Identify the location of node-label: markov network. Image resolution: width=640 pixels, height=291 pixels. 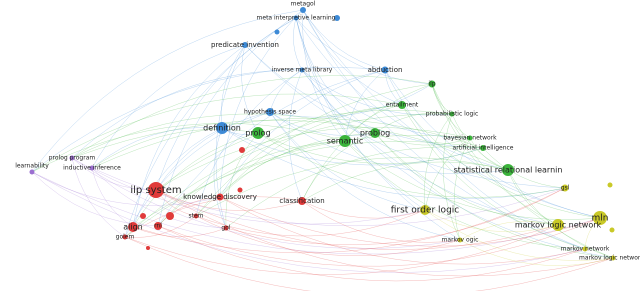
(585, 249).